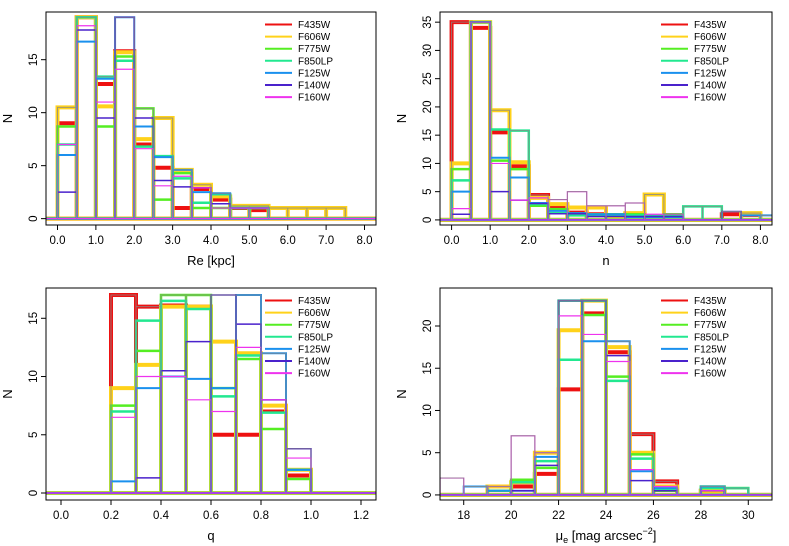 The image size is (789, 546). What do you see at coordinates (211, 516) in the screenshot?
I see `x-tick-label: 0.6` at bounding box center [211, 516].